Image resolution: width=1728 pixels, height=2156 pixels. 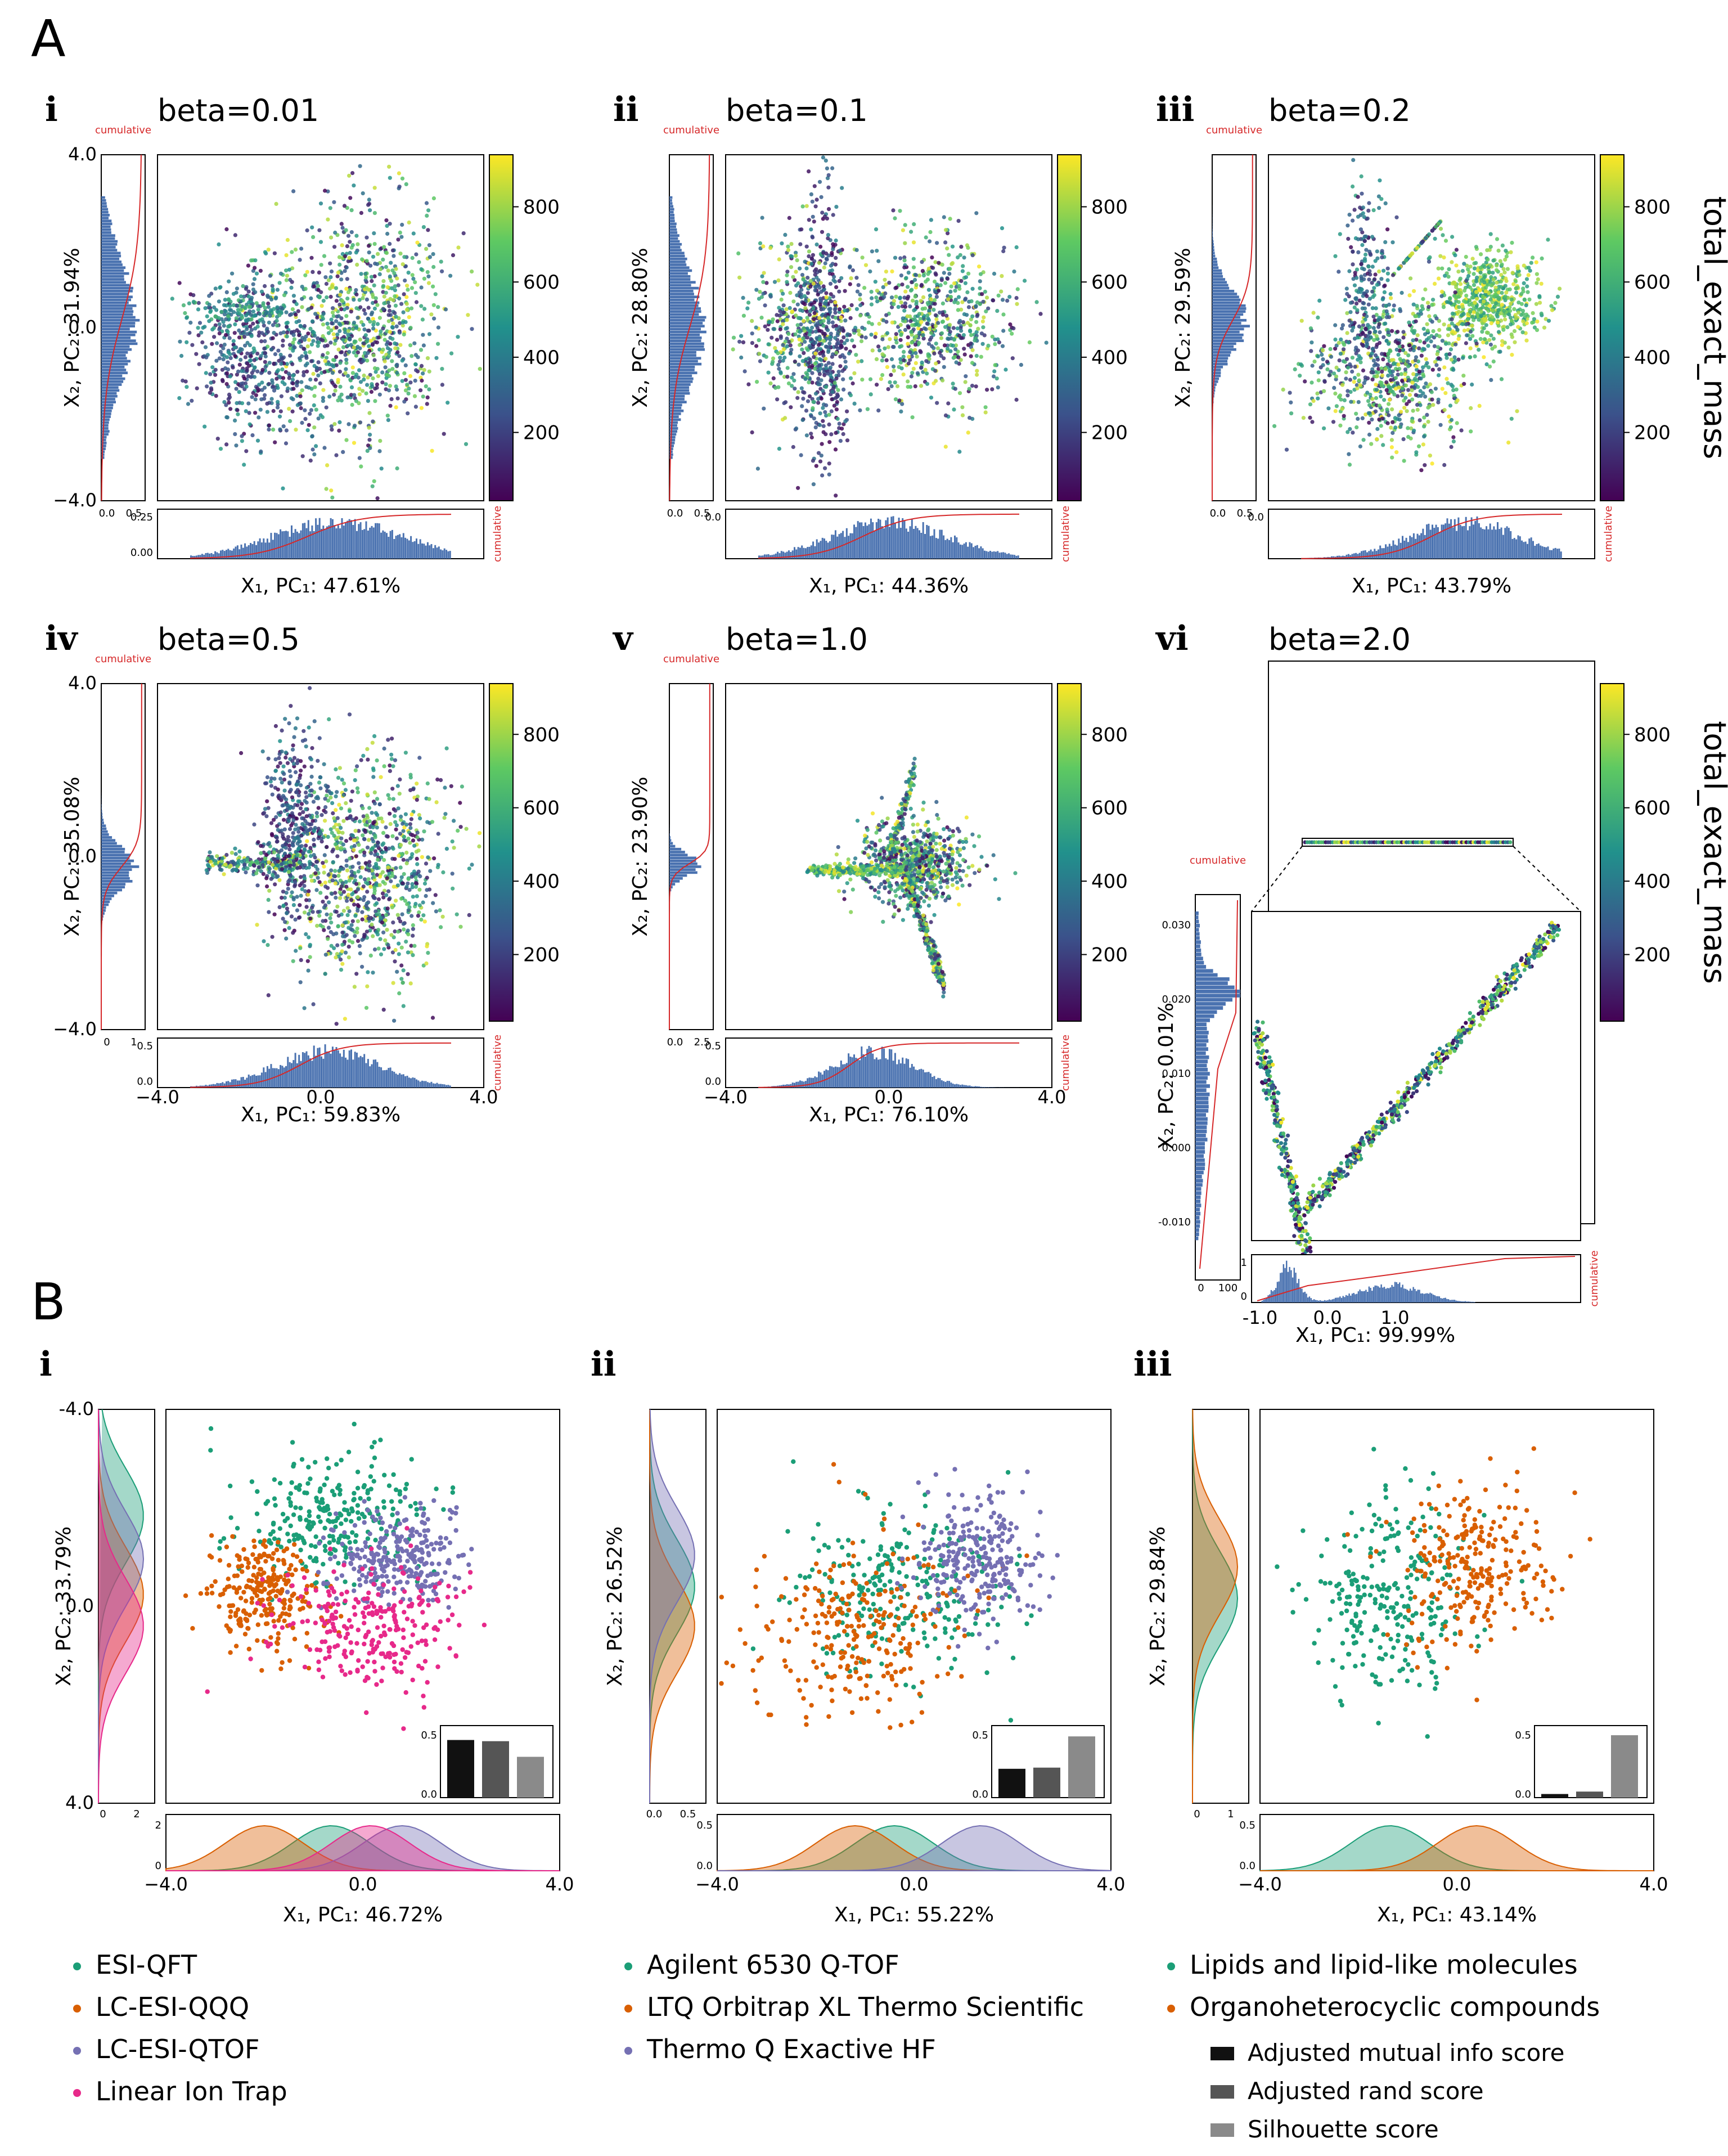 I want to click on side-tick-label: 0.0, so click(x=107, y=513).